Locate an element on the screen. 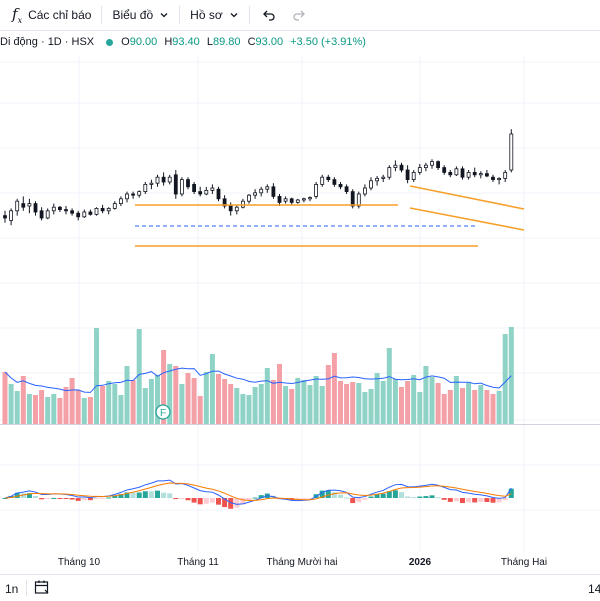 The height and width of the screenshot is (601, 600). indicators-button: fx Các chỉ báo is located at coordinates (48, 15).